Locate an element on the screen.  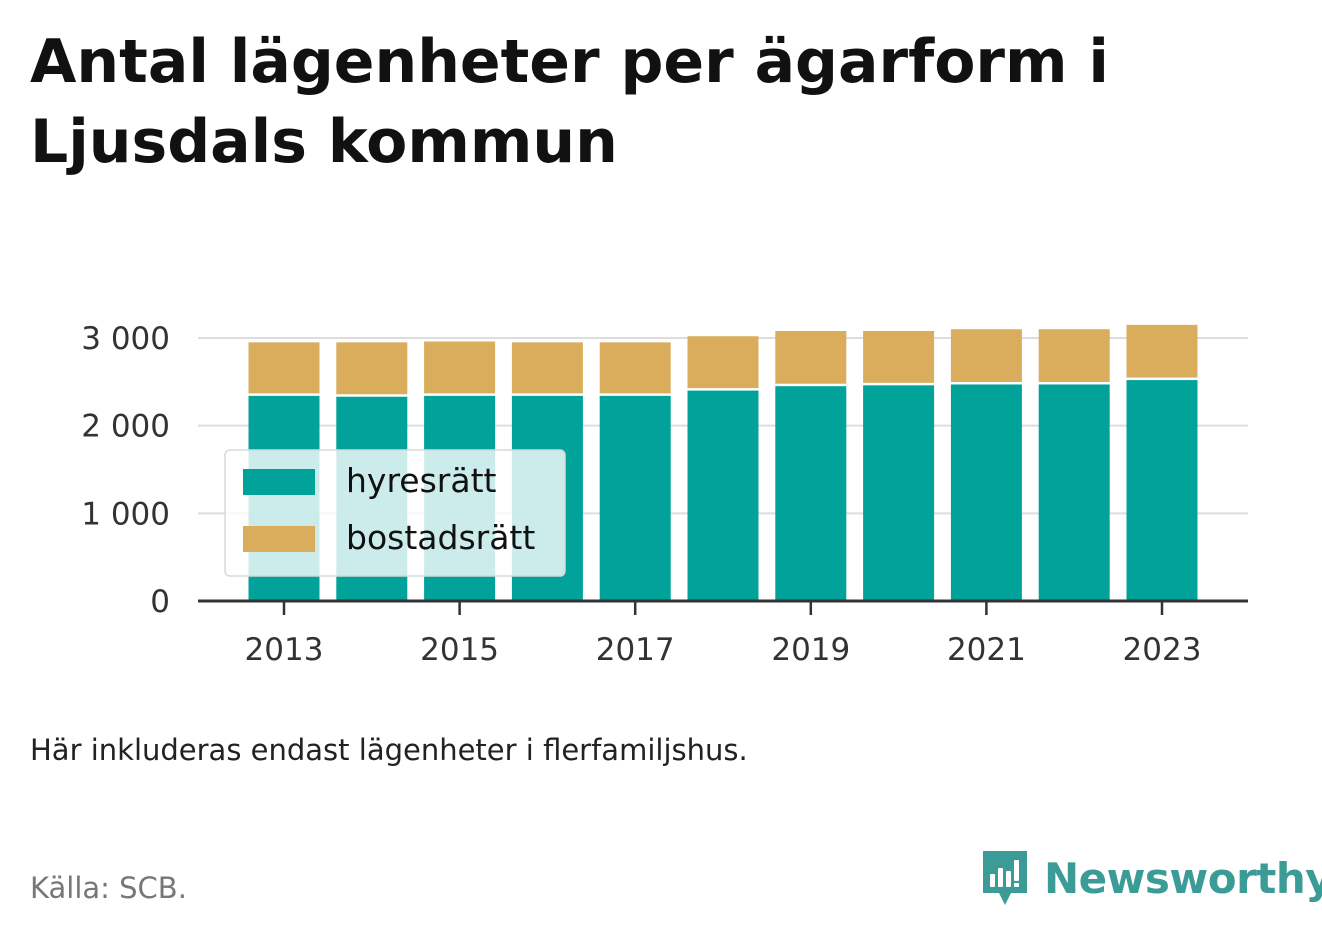
x-tick-label: 2017 is located at coordinates (635, 650).